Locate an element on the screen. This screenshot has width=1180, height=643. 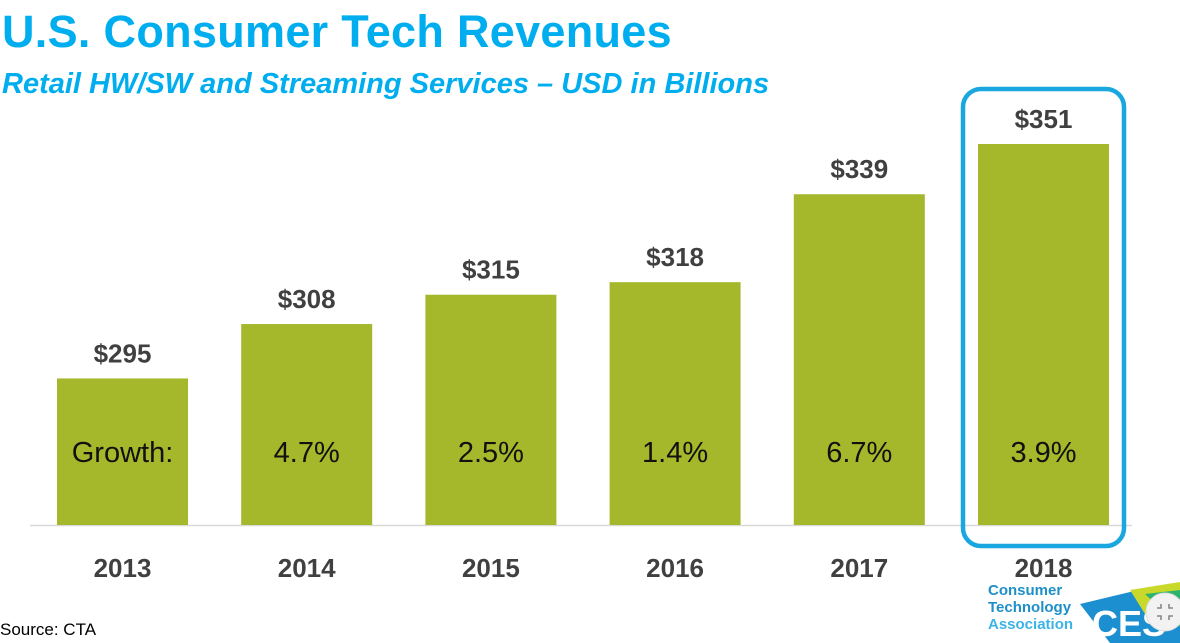
collapse-icon is located at coordinates (1165, 612).